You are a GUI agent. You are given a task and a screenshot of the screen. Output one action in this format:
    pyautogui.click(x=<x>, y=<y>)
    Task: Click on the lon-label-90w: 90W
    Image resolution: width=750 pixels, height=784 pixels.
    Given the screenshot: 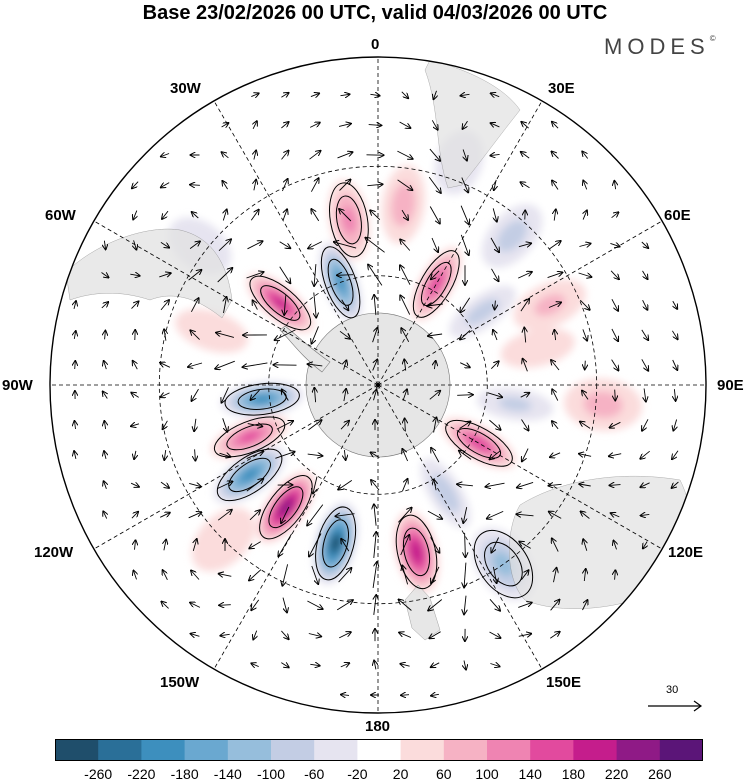 What is the action you would take?
    pyautogui.click(x=17, y=385)
    